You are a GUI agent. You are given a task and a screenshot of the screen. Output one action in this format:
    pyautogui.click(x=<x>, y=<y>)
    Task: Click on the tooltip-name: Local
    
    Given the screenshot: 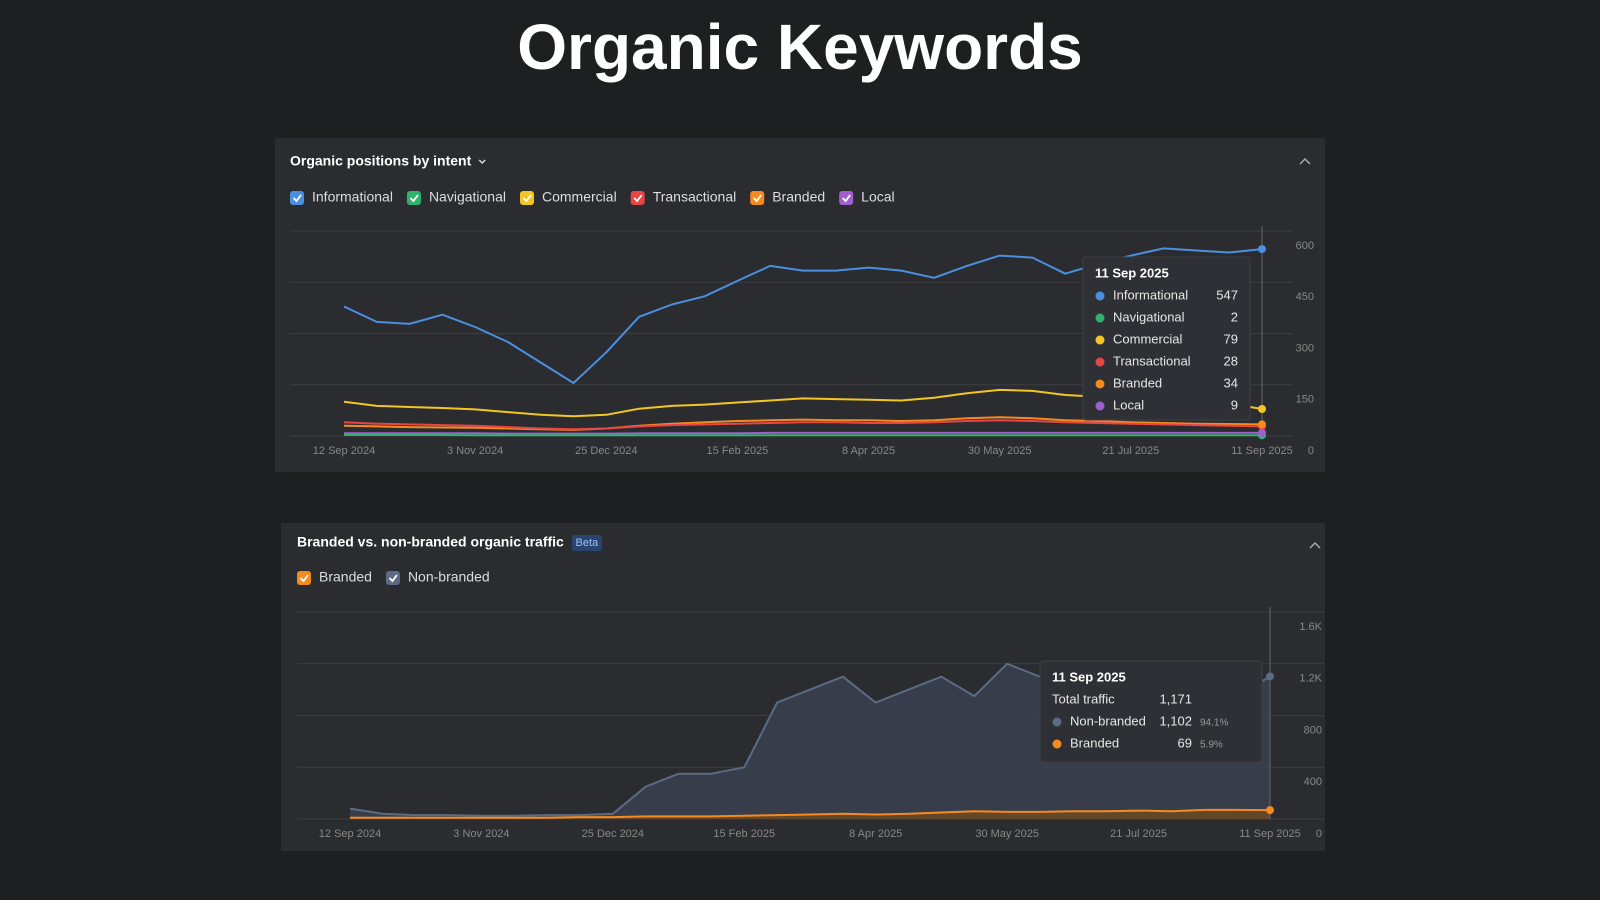 What is the action you would take?
    pyautogui.click(x=1128, y=404)
    